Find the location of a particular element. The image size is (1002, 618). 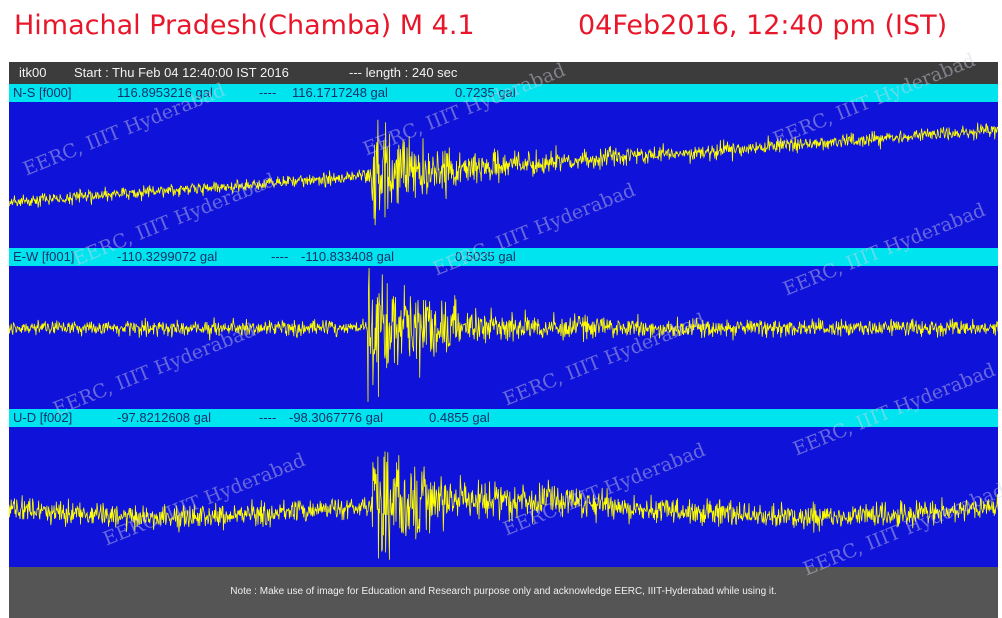

channel-name: U-D [f002] is located at coordinates (43, 417).